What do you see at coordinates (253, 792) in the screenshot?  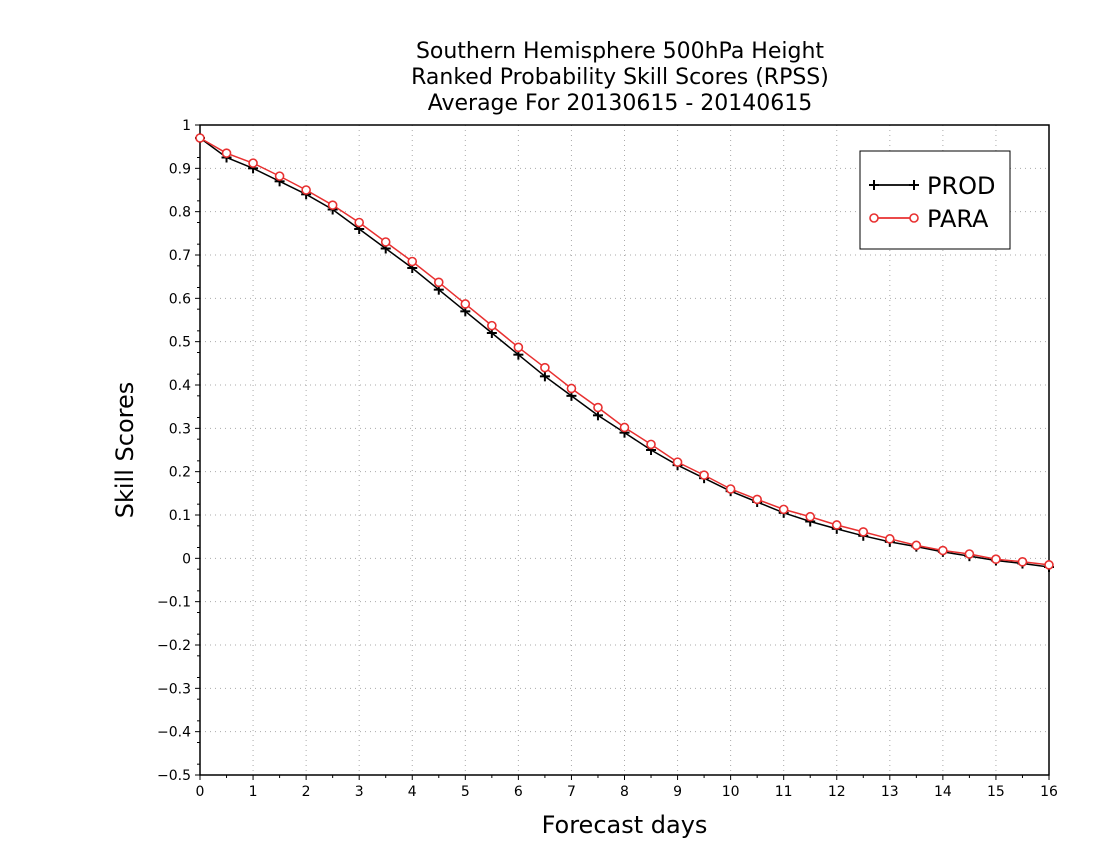 I see `x-tick-label: 1` at bounding box center [253, 792].